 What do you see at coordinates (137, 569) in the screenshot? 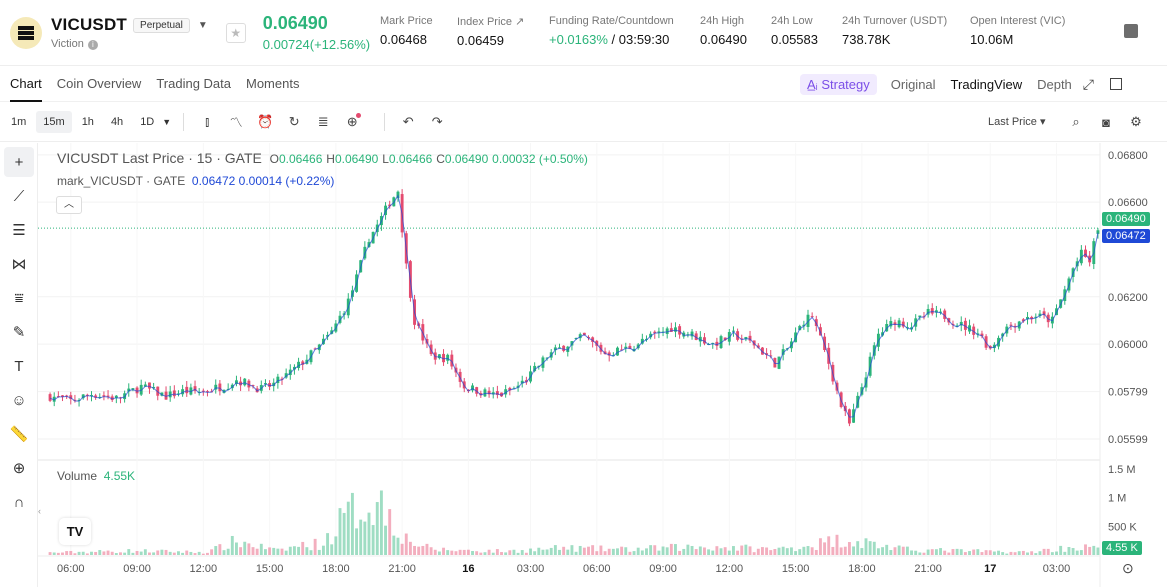
I see `time-axis-tick: 09:00` at bounding box center [137, 569].